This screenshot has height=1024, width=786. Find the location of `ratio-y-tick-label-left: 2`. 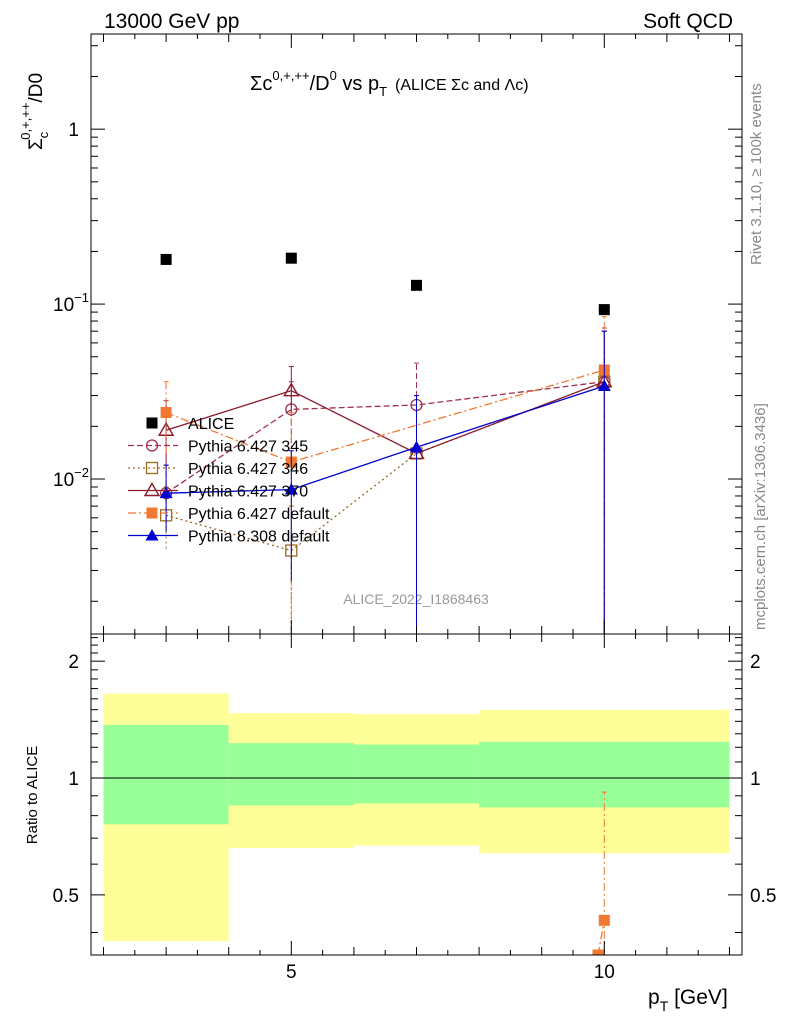

ratio-y-tick-label-left: 2 is located at coordinates (73, 662).